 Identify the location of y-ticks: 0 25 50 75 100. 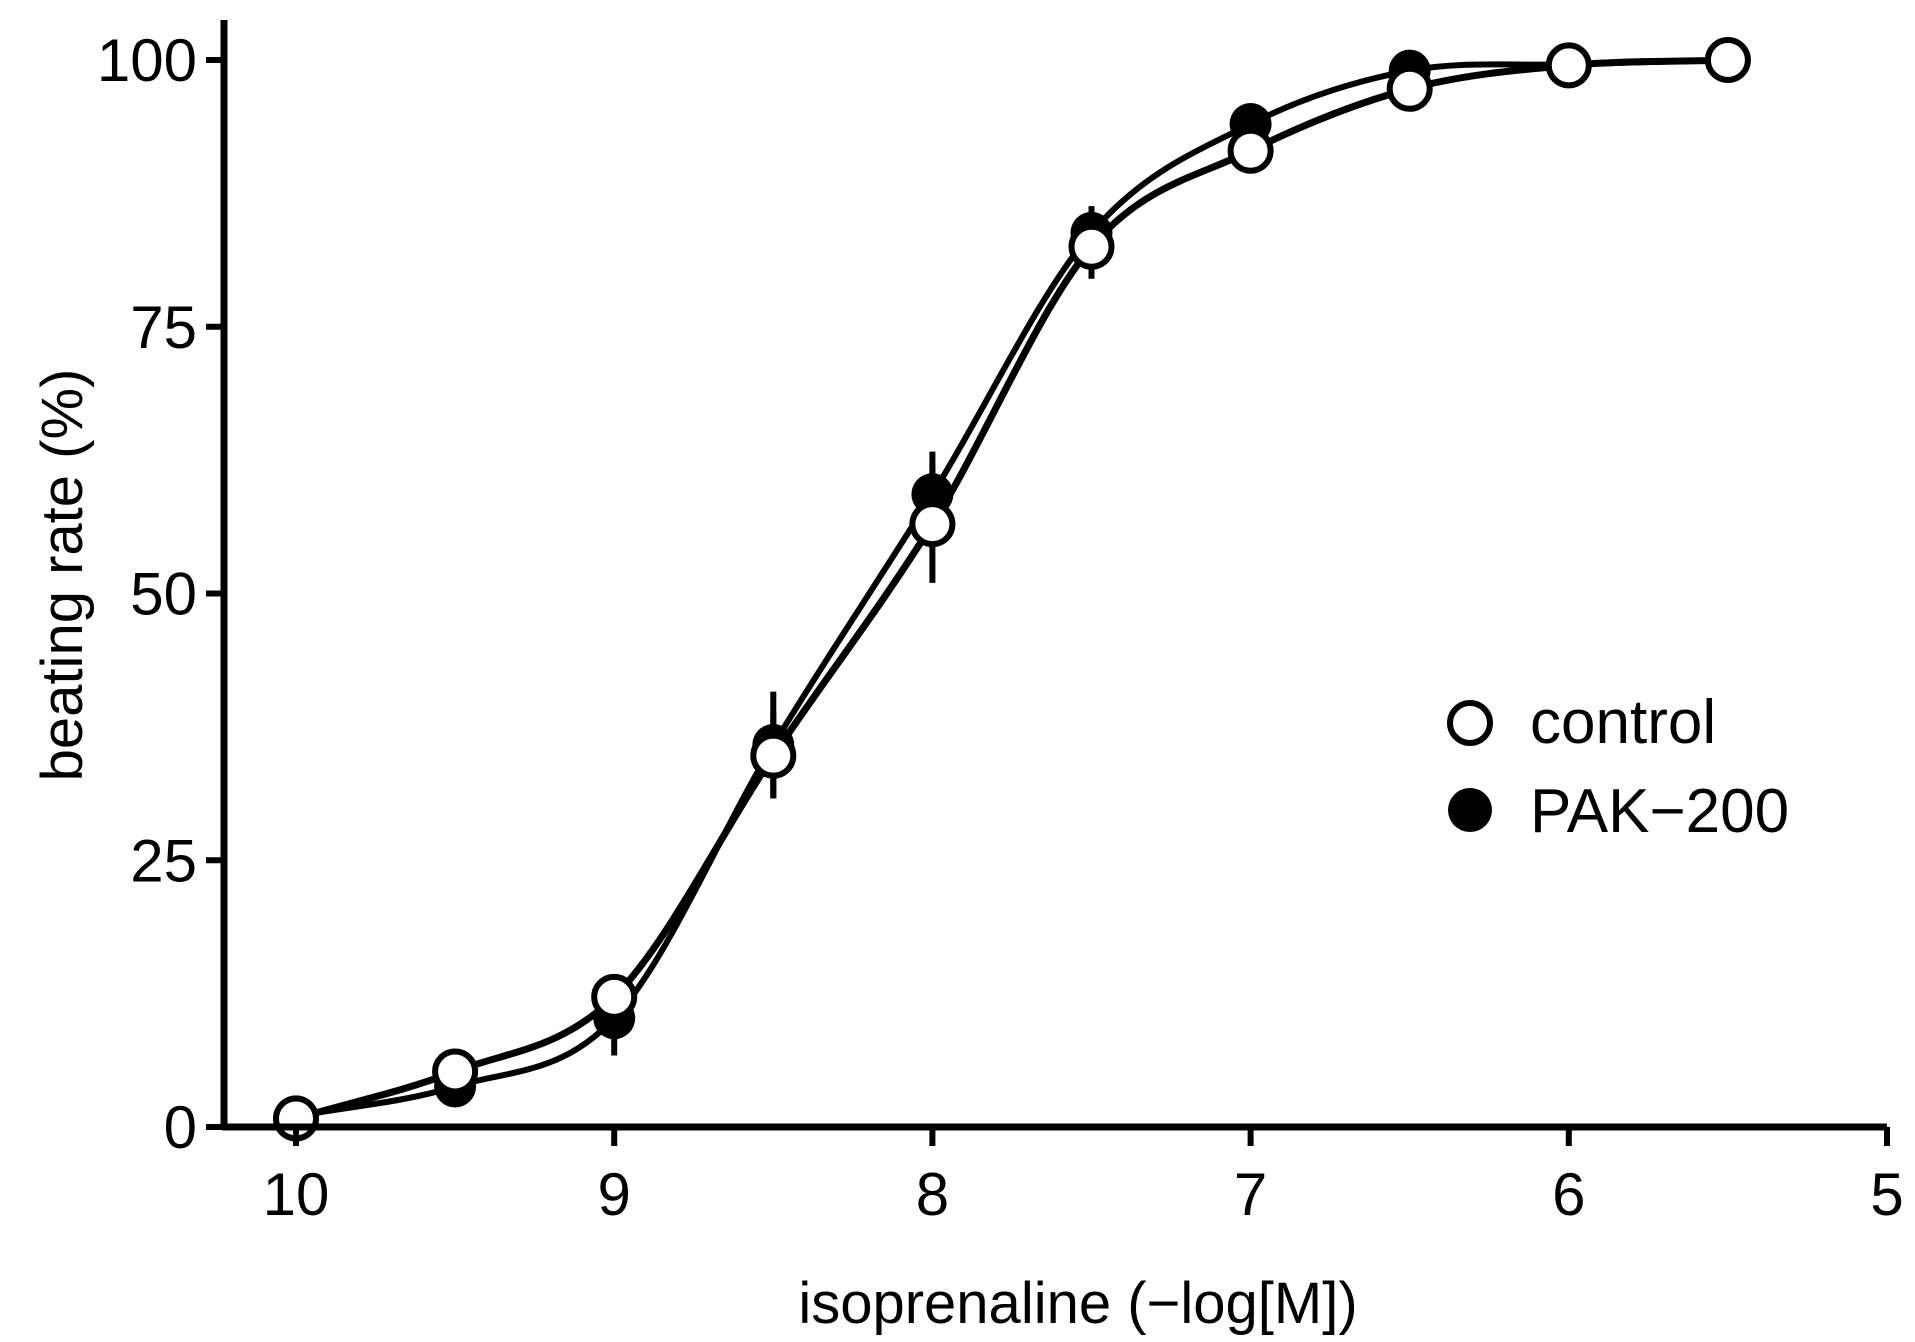
(160, 594).